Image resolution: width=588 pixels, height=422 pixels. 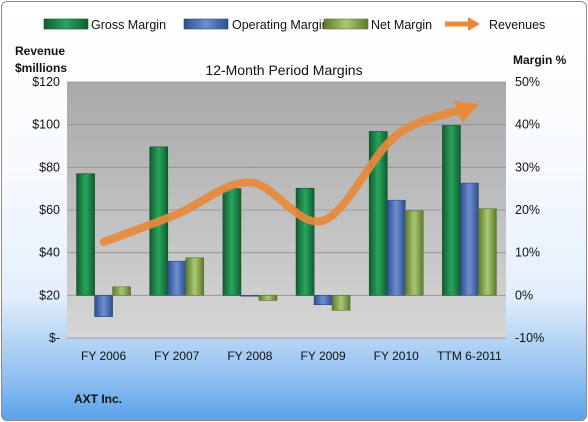 I want to click on left-tick-label: $80, so click(x=49, y=167).